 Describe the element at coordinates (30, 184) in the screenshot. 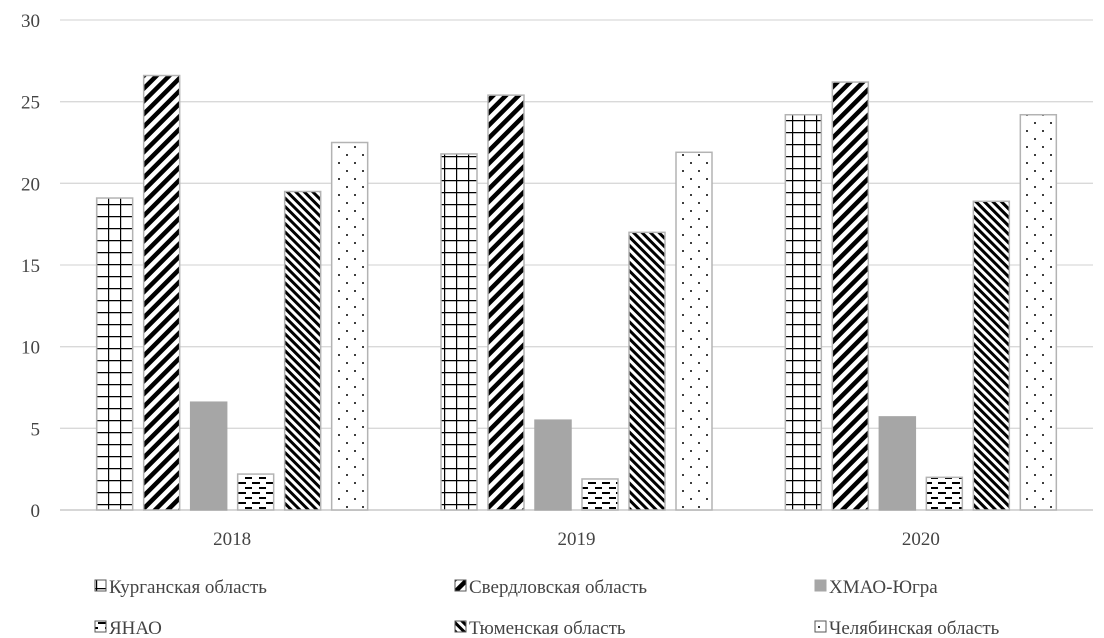

I see `y-tick-label: 20` at that location.